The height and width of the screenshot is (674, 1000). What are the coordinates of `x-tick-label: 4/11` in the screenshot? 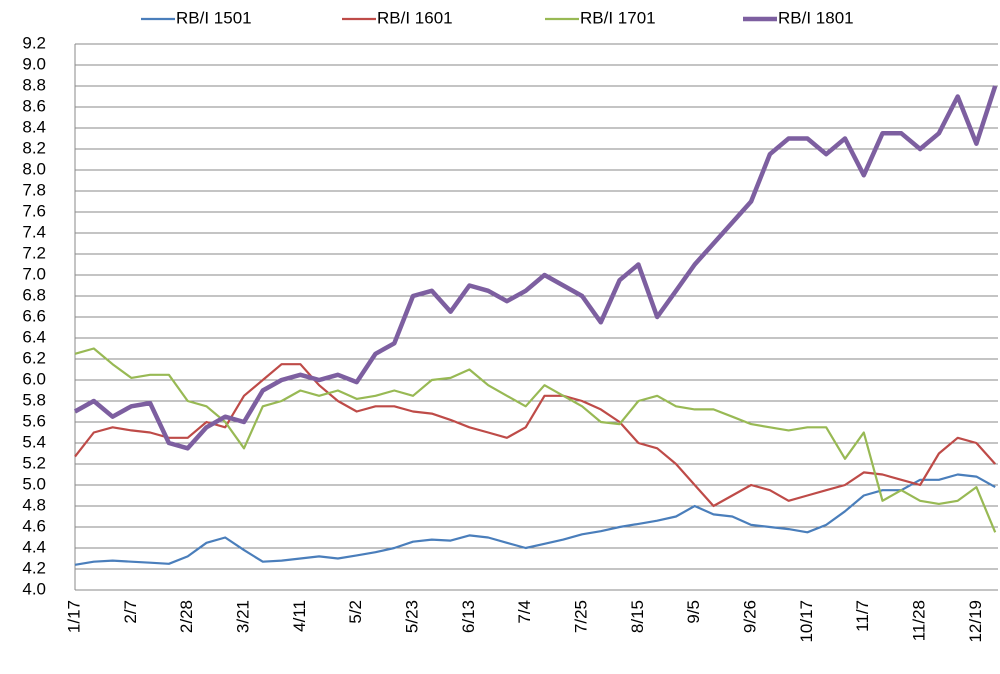 It's located at (299, 616).